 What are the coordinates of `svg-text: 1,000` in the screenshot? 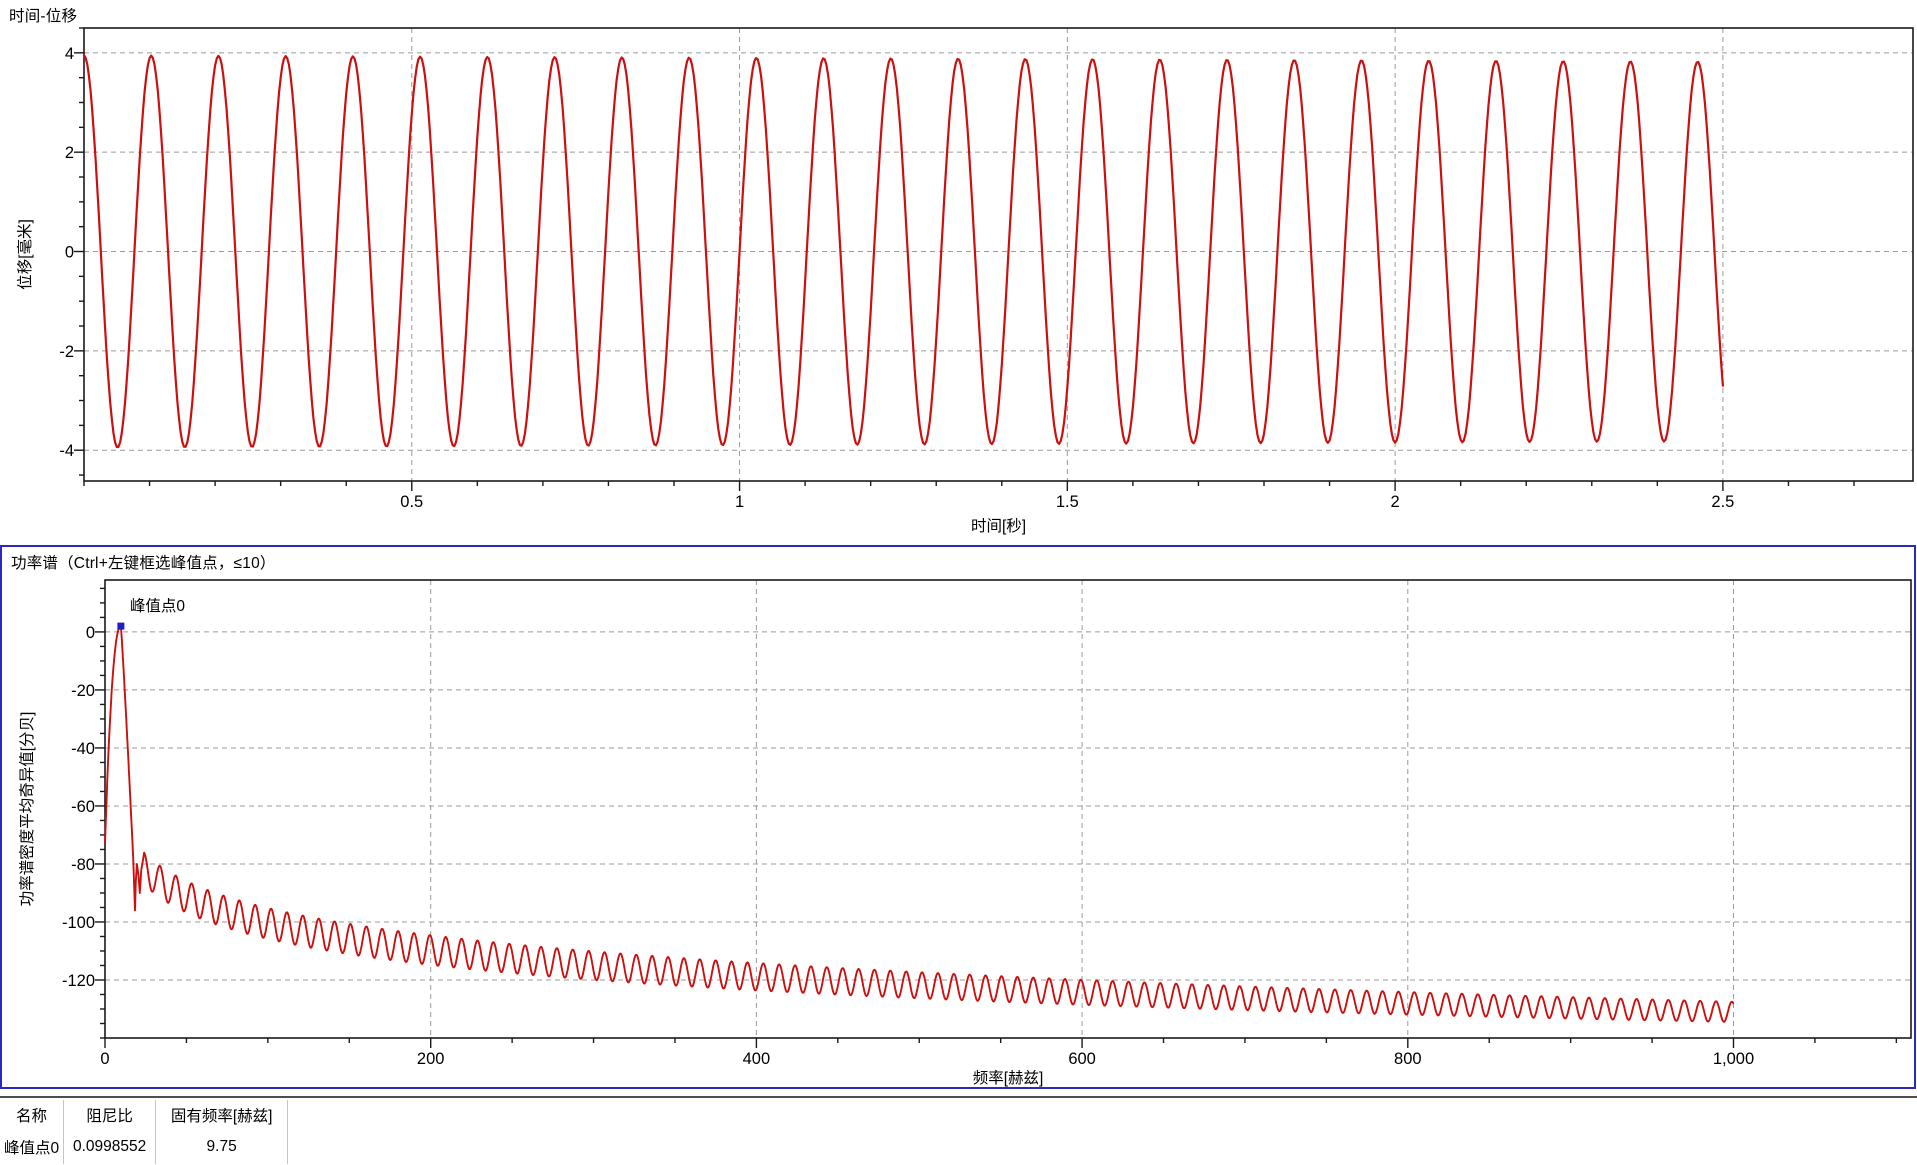 It's located at (1733, 1059).